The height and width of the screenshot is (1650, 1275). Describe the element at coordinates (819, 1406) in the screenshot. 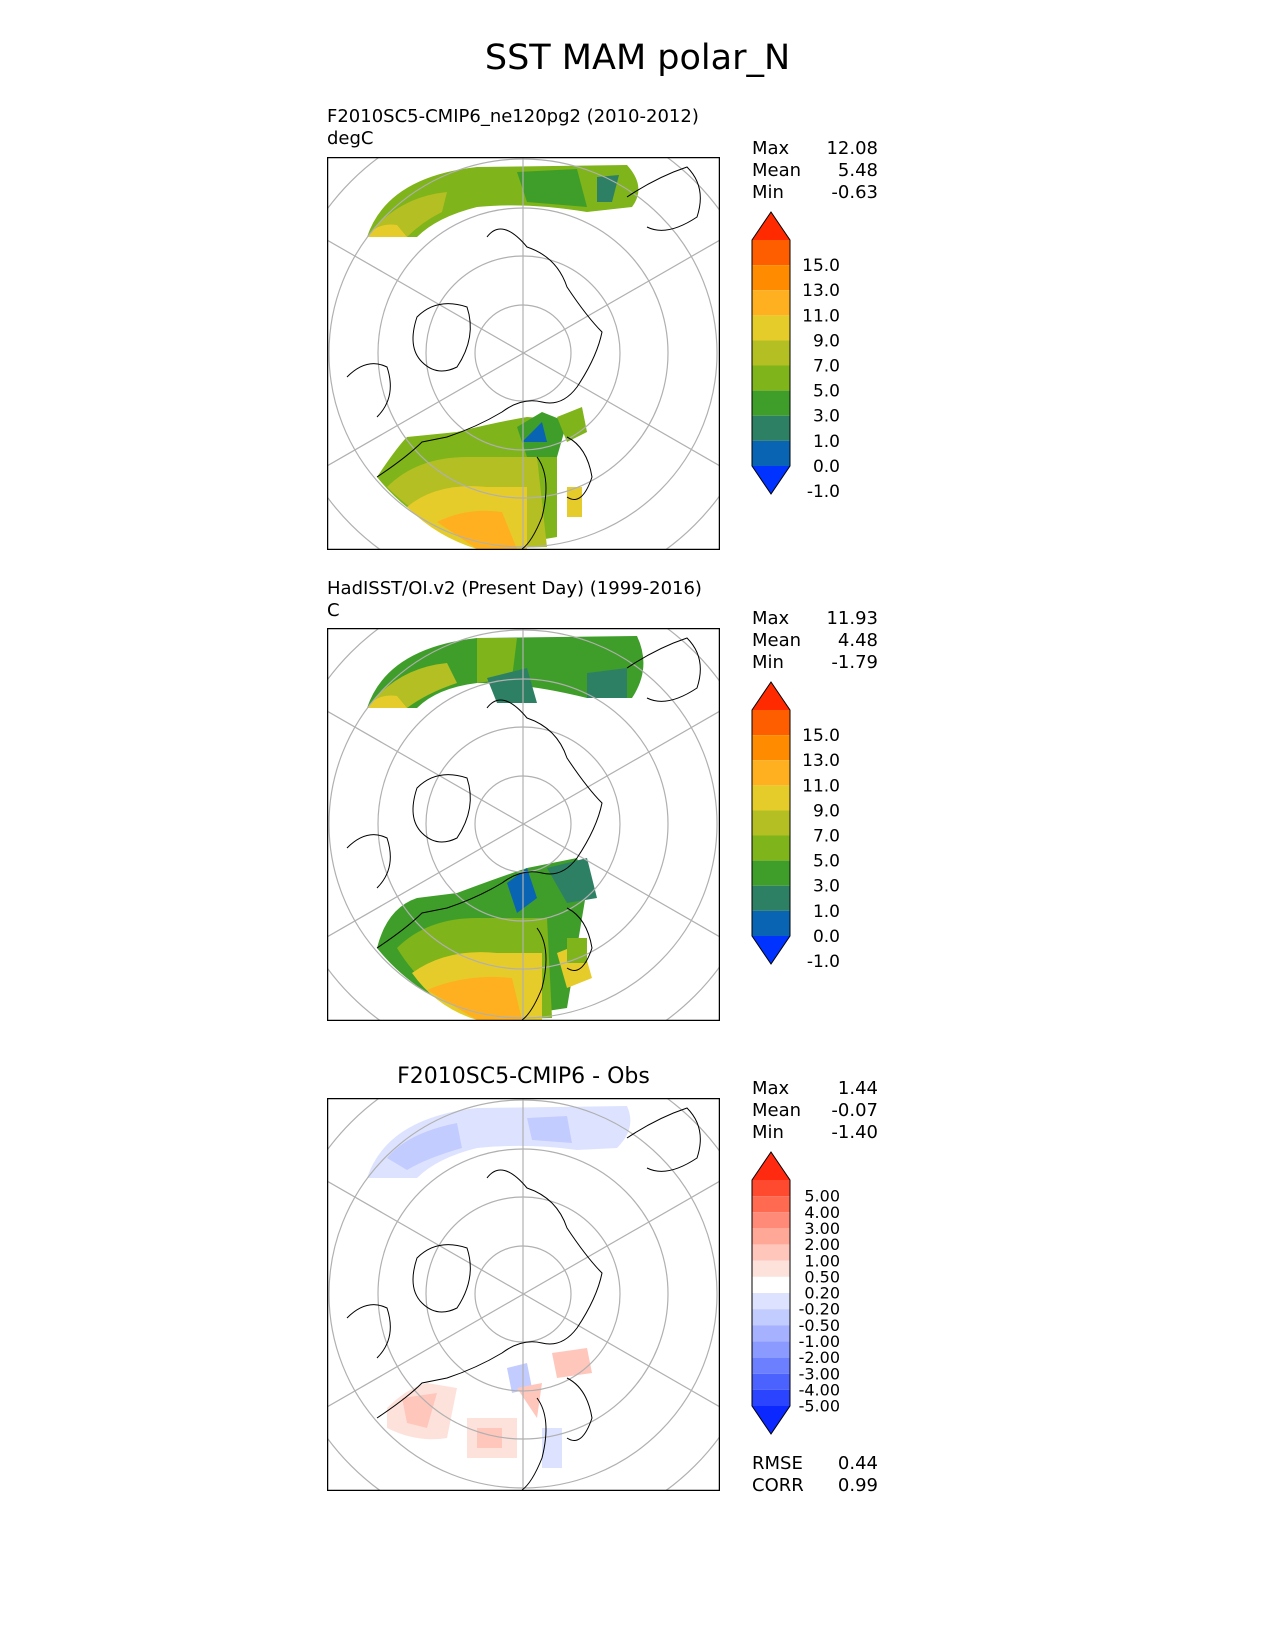

I see `colorbar-tick-label: -5.00` at that location.